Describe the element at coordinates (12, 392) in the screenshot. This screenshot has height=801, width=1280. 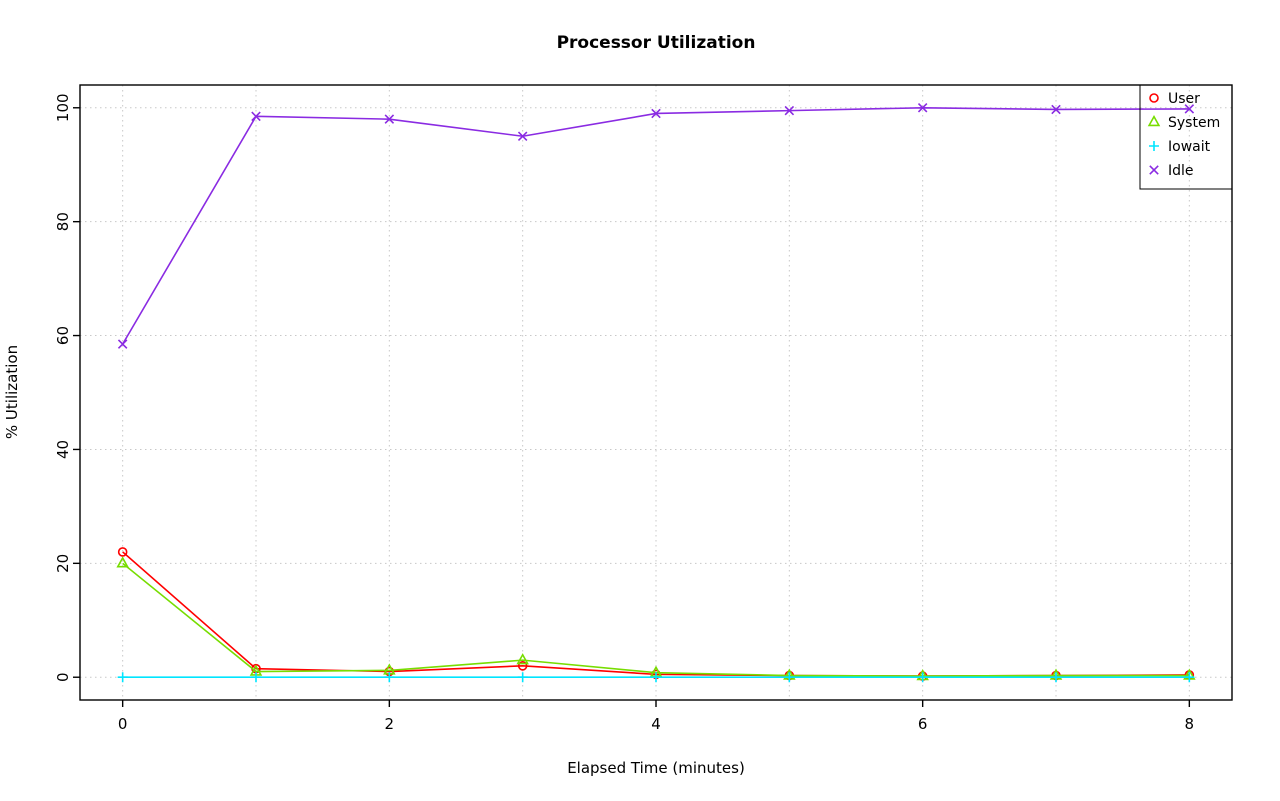
I see `y-axis-label: % Utilization` at that location.